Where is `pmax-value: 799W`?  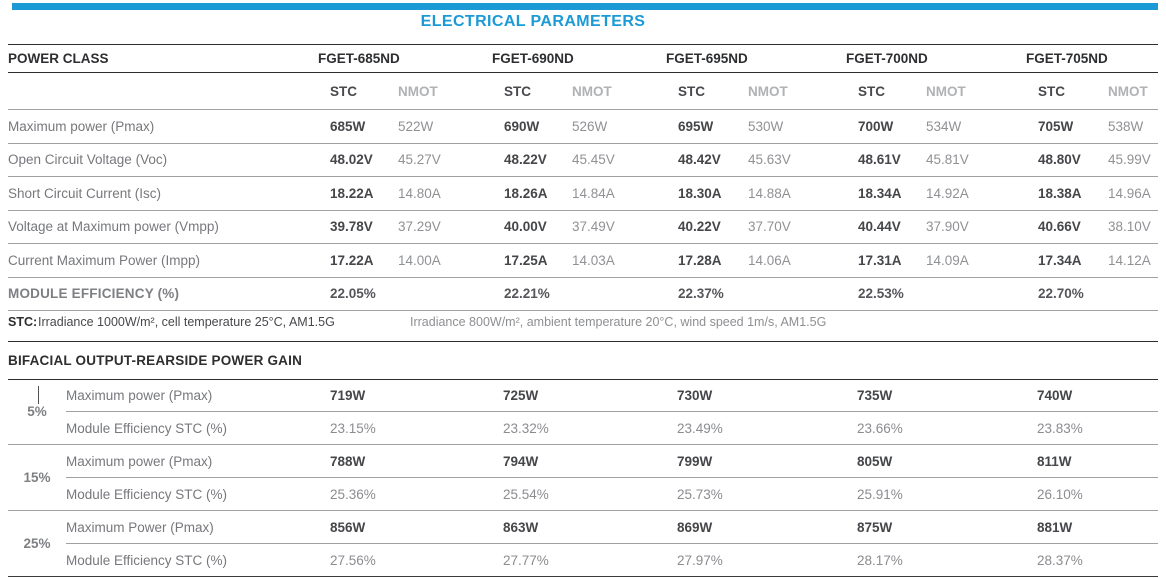 pmax-value: 799W is located at coordinates (755, 461).